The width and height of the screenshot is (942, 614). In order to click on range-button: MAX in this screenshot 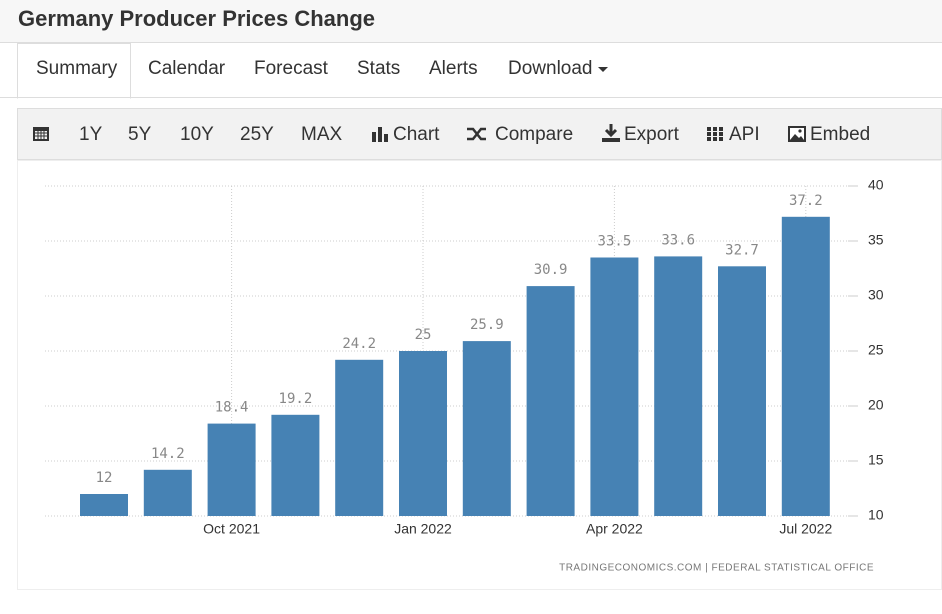, I will do `click(322, 134)`.